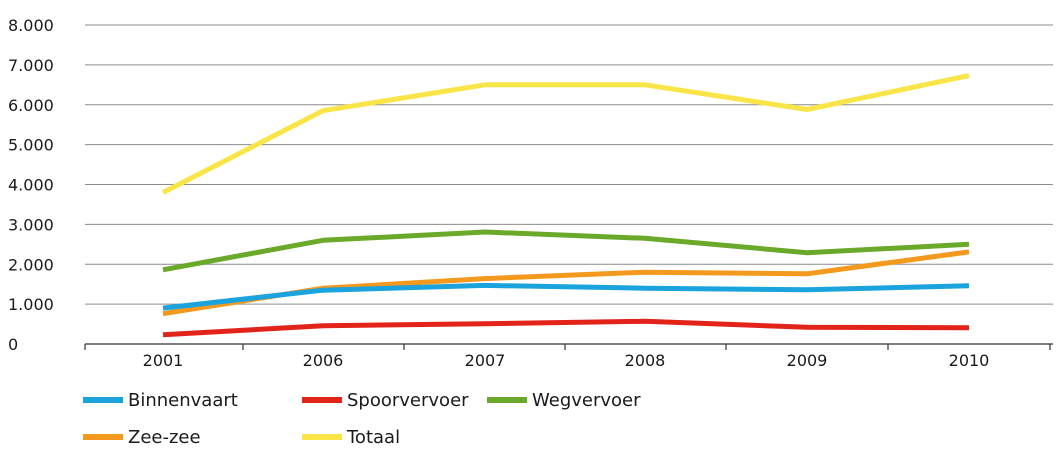 The width and height of the screenshot is (1061, 453). I want to click on y-tick-label: 5.000, so click(31, 145).